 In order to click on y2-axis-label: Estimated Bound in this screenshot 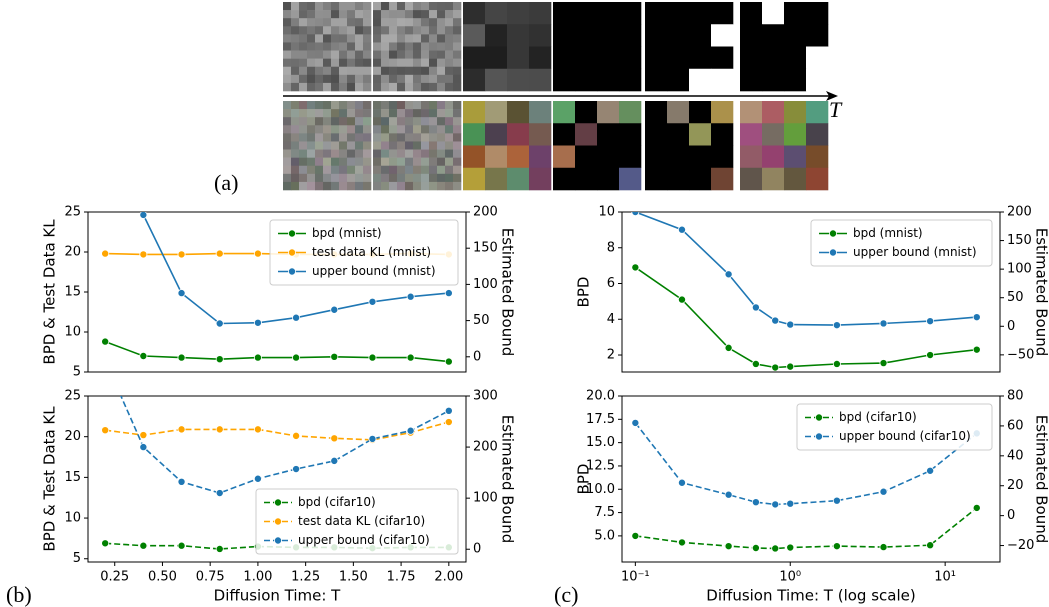, I will do `click(1041, 292)`.